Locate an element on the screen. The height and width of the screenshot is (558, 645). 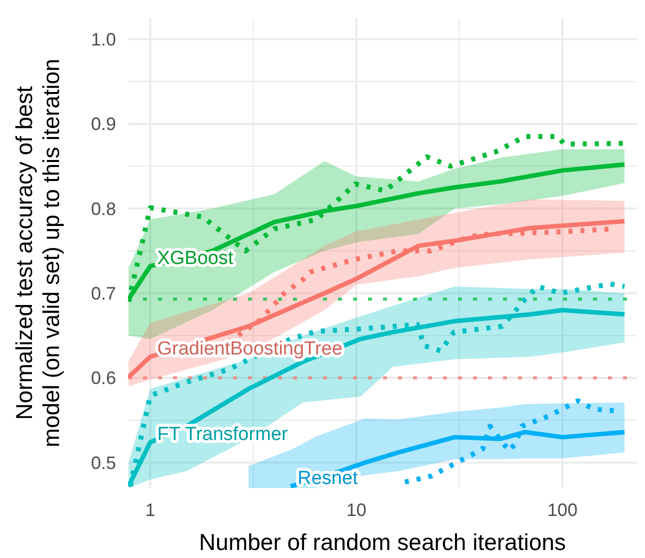
x-tick-label: 10 is located at coordinates (356, 510).